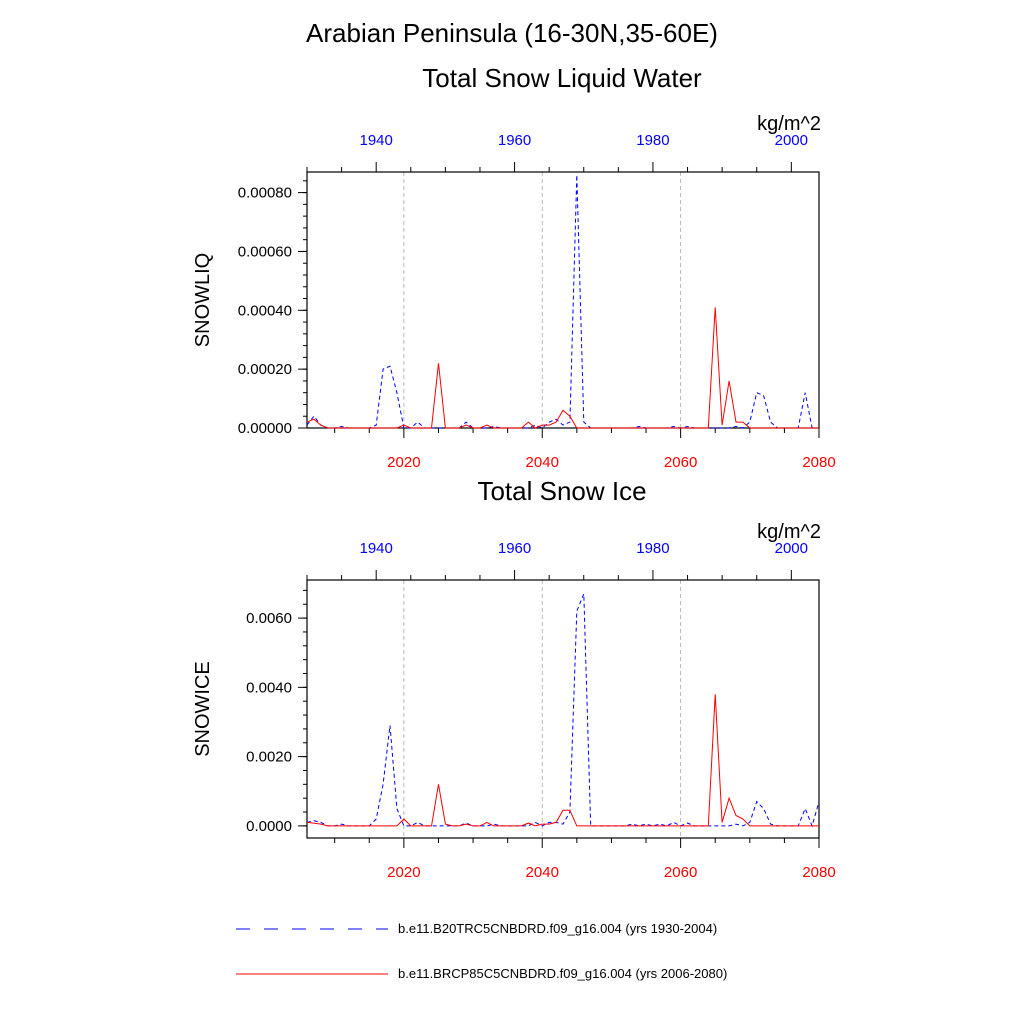 The width and height of the screenshot is (1024, 1024). Describe the element at coordinates (265, 251) in the screenshot. I see `y-tick-label: 0.00060` at that location.